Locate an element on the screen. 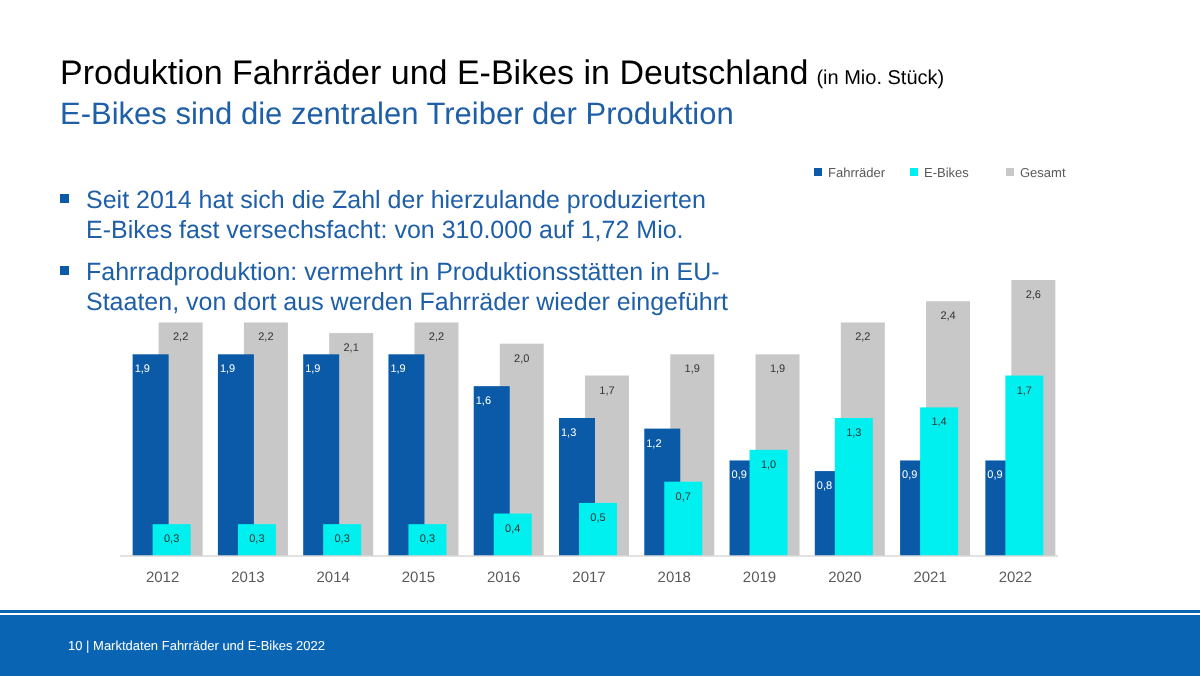 This screenshot has height=676, width=1200. chart-title: Produktion Fahrräder und E-Bikes in Deutschland is located at coordinates (434, 73).